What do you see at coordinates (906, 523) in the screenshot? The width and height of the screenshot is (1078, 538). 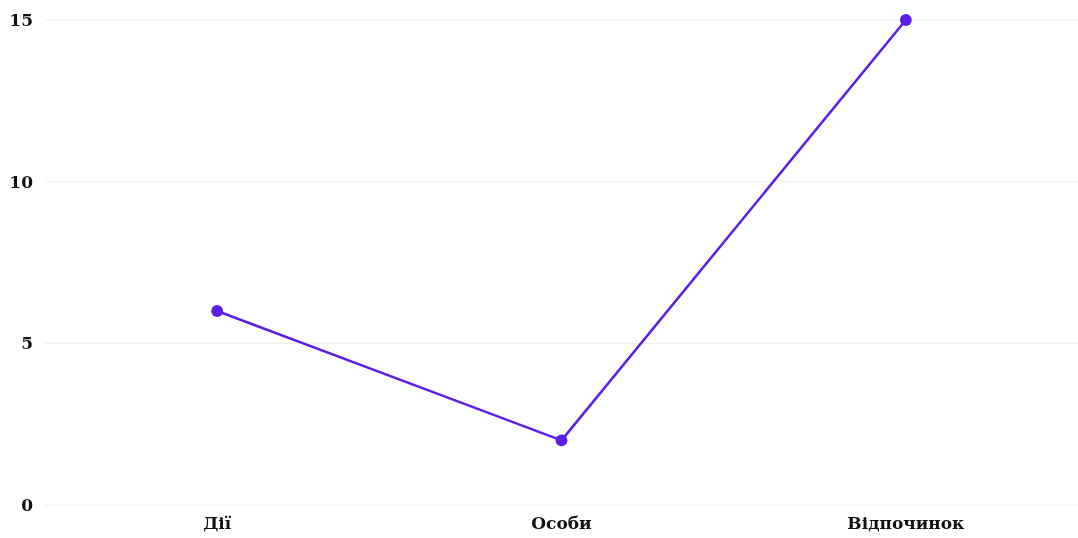 I see `x-tick-label: Відпочинок` at bounding box center [906, 523].